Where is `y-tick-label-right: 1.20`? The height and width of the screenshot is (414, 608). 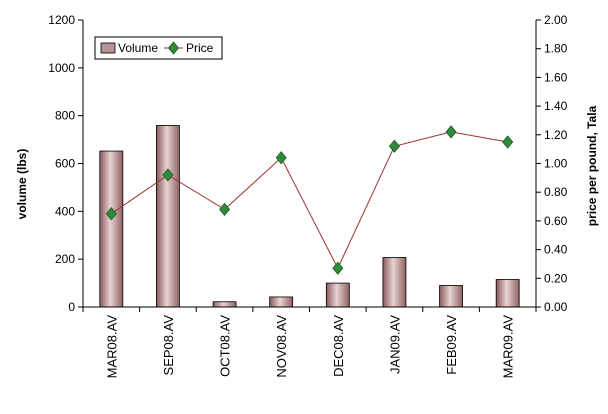 y-tick-label-right: 1.20 is located at coordinates (556, 135).